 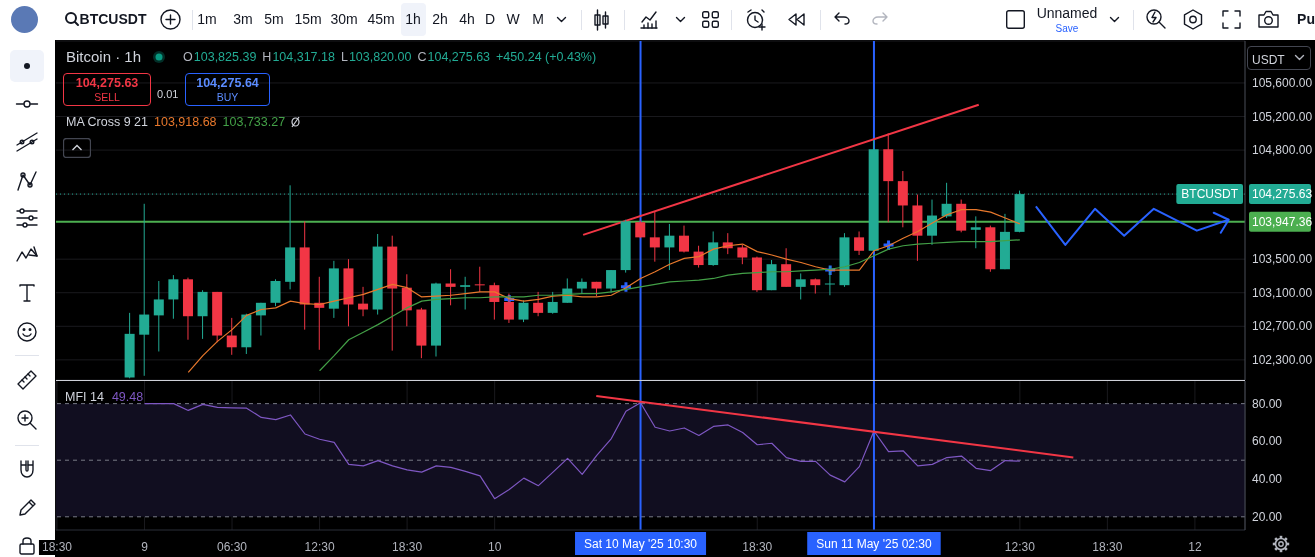 What do you see at coordinates (1267, 516) in the screenshot?
I see `y-tick-label: 20.00` at bounding box center [1267, 516].